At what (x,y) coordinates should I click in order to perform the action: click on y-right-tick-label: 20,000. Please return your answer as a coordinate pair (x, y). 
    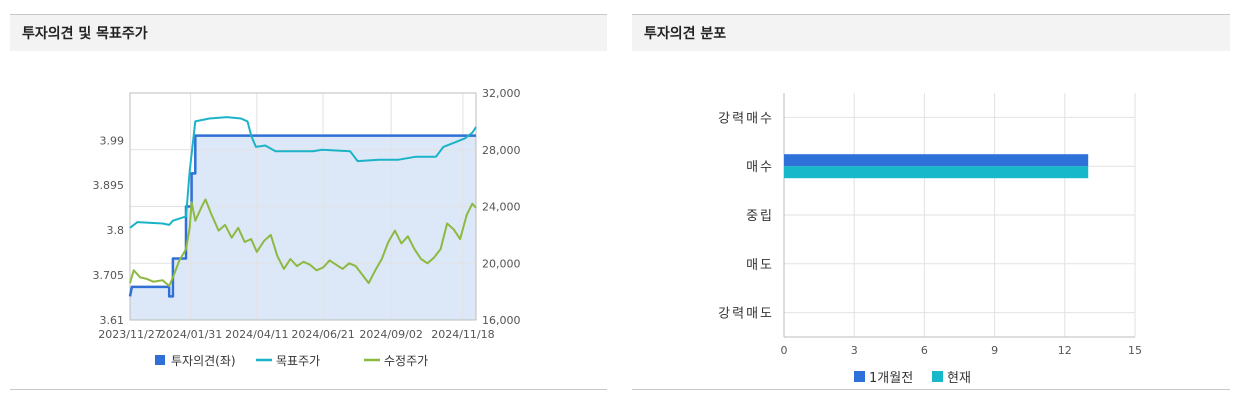
    Looking at the image, I should click on (501, 263).